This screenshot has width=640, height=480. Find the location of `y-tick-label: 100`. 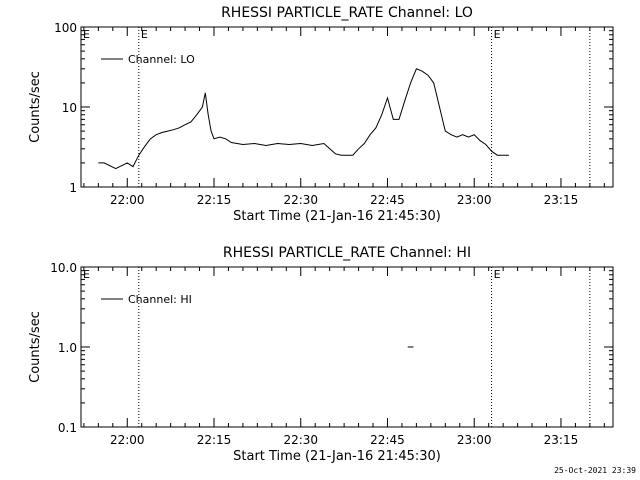

y-tick-label: 100 is located at coordinates (65, 28).